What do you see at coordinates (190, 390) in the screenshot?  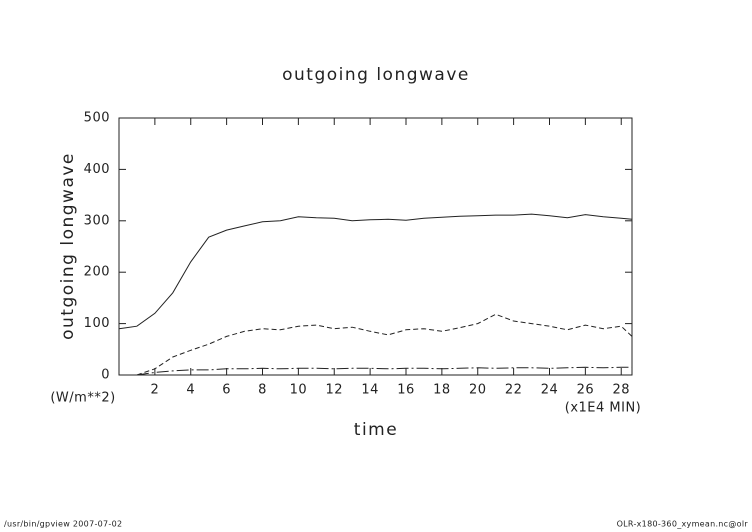 I see `x-tick-label: 4` at bounding box center [190, 390].